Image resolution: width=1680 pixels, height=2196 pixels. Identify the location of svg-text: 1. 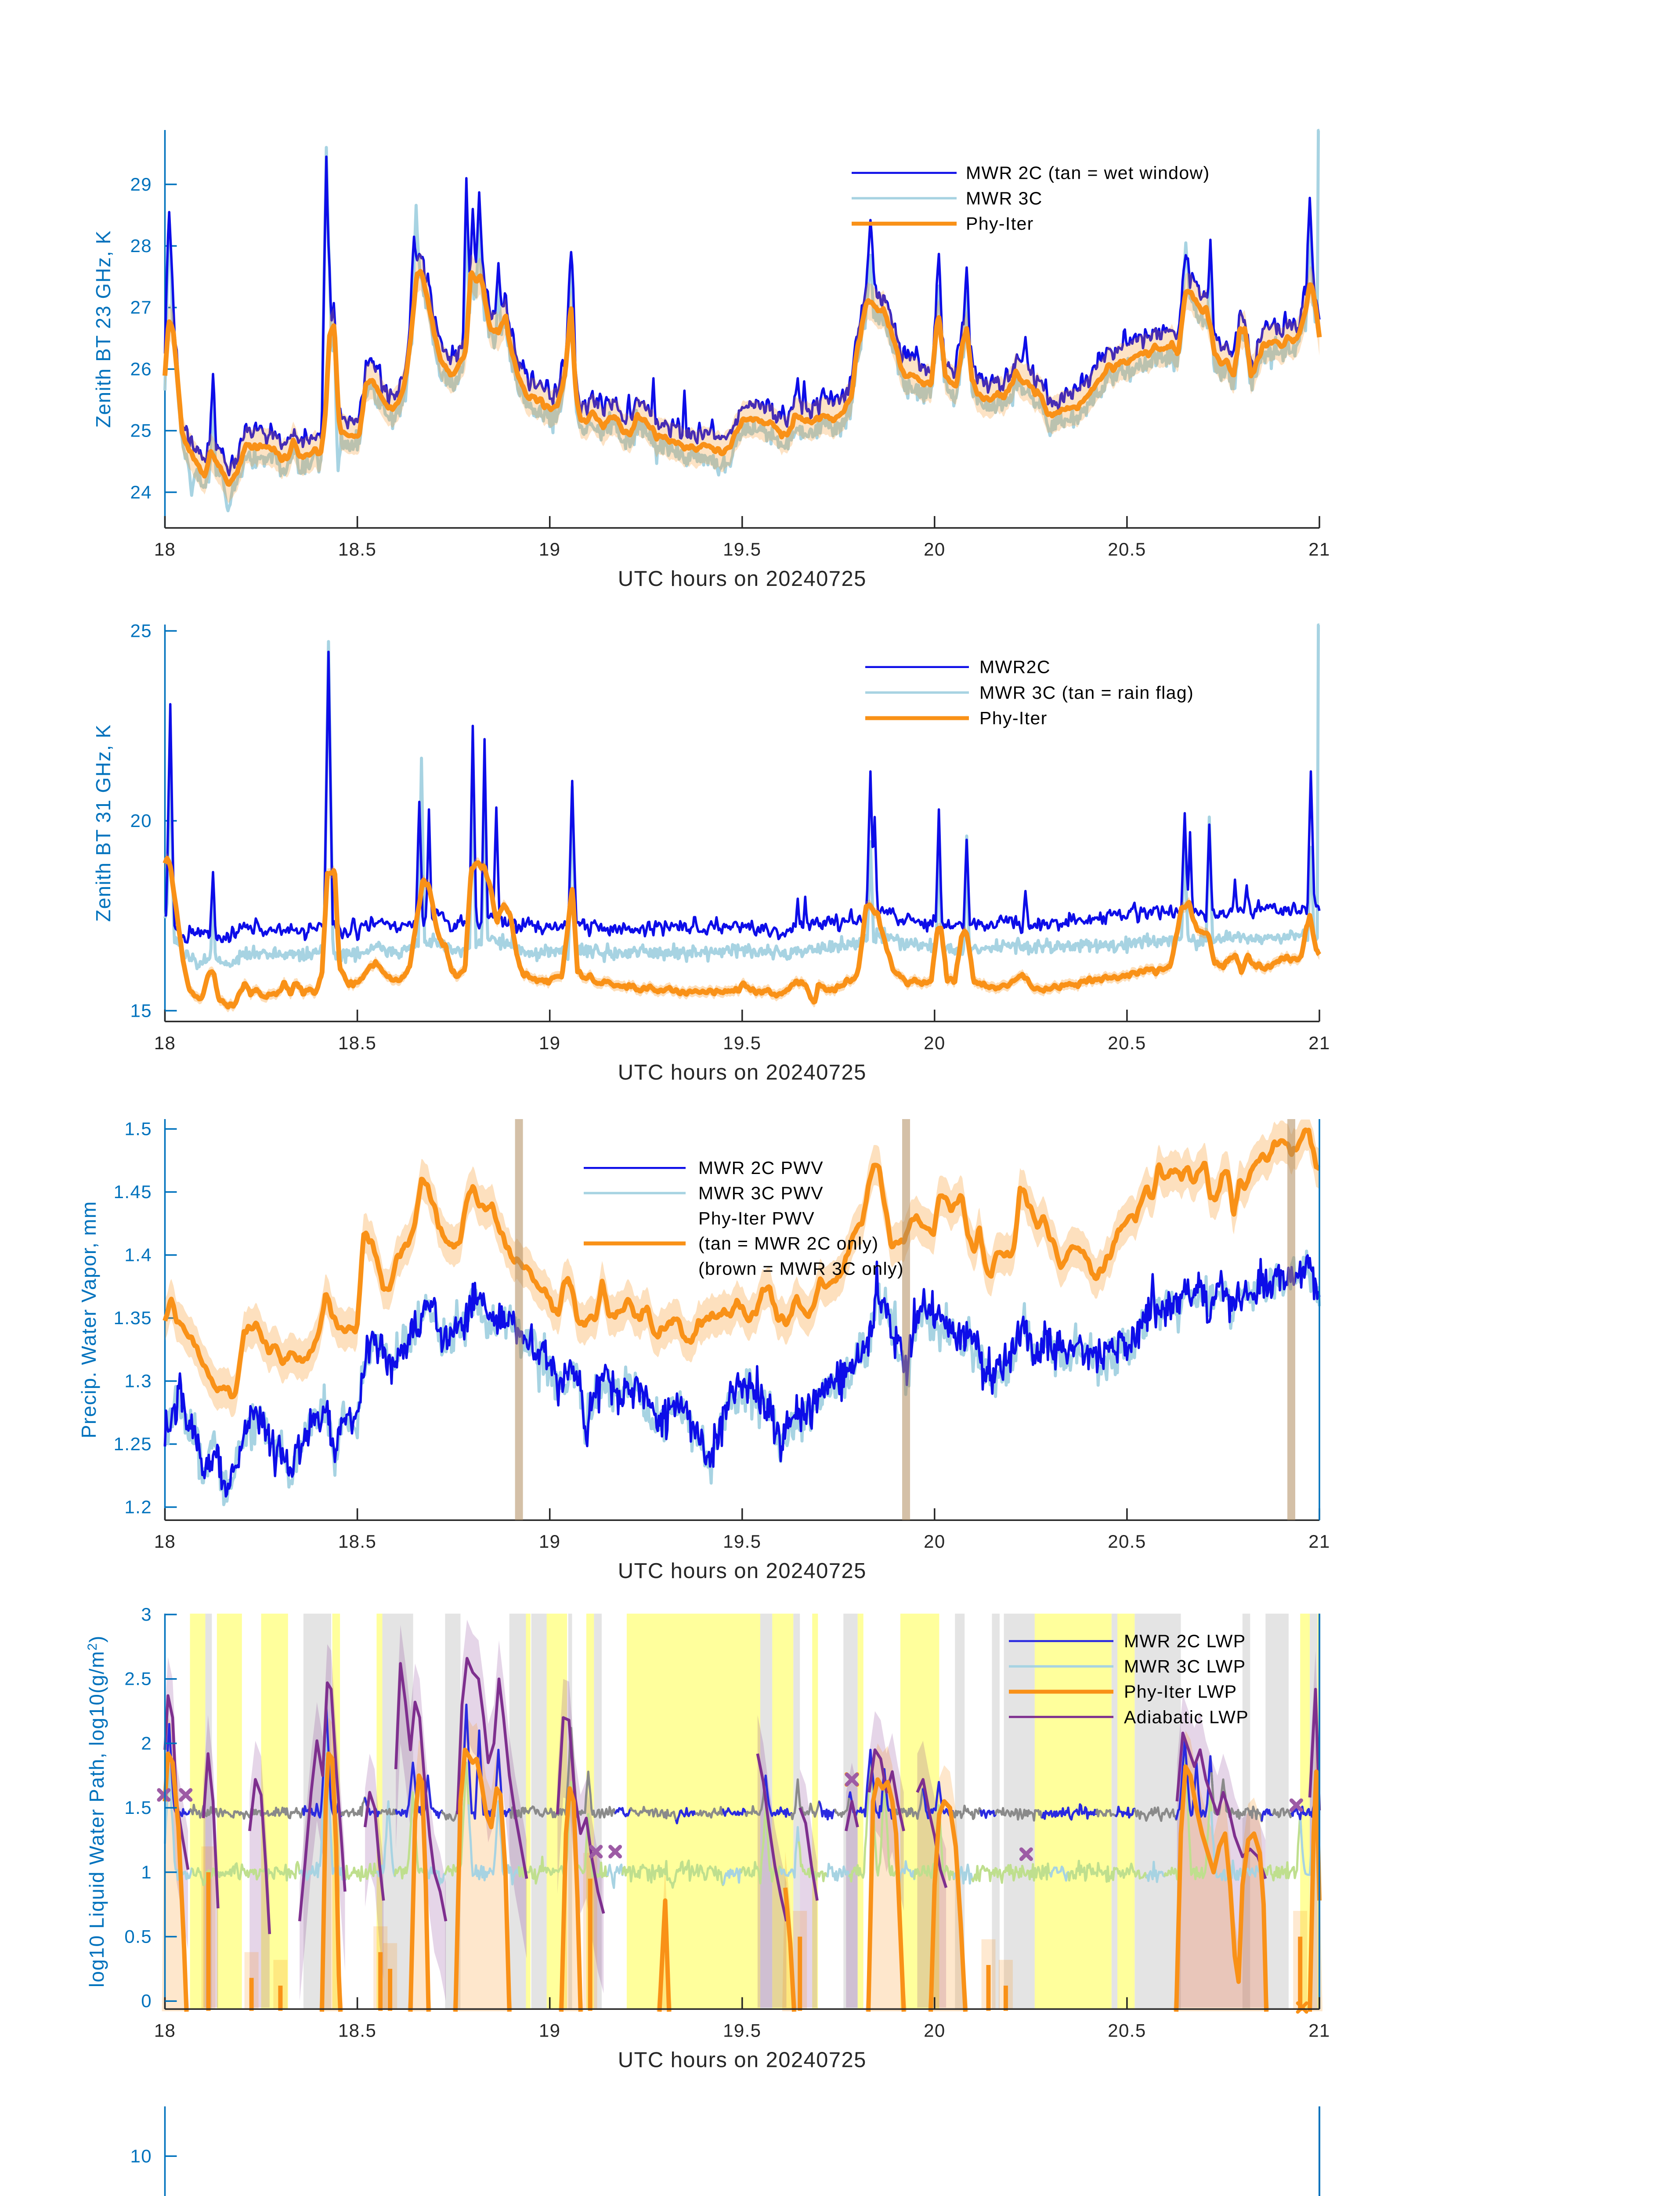
(146, 1872).